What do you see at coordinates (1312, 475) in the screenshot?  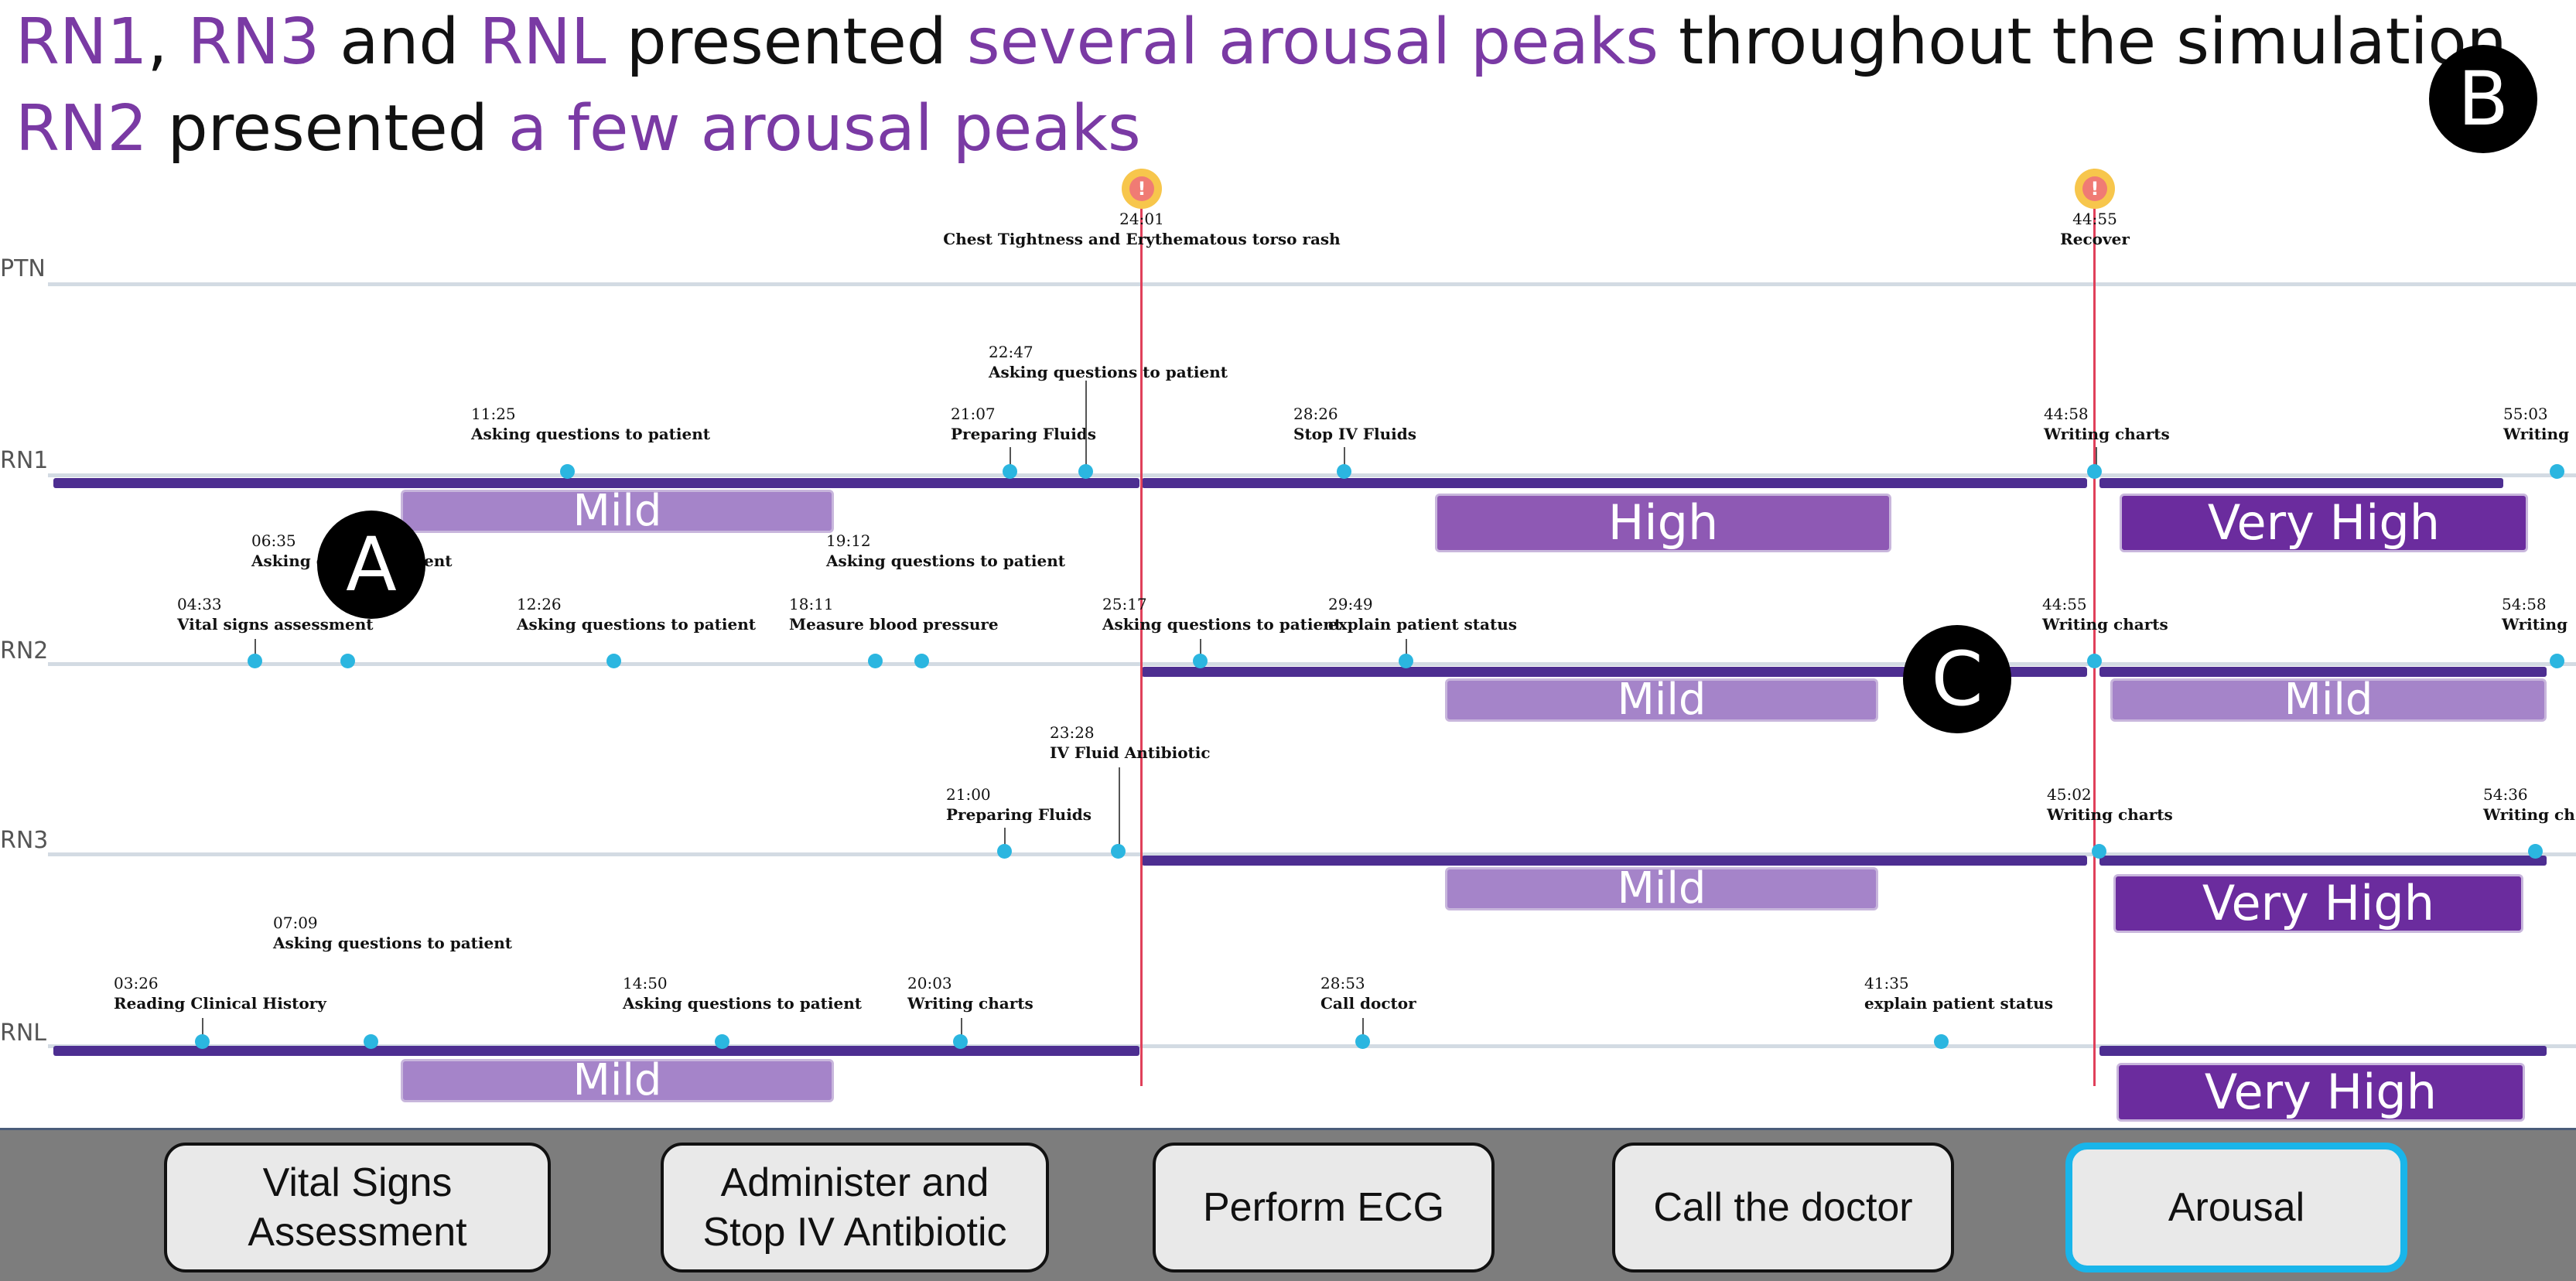 I see `axis-rn1` at bounding box center [1312, 475].